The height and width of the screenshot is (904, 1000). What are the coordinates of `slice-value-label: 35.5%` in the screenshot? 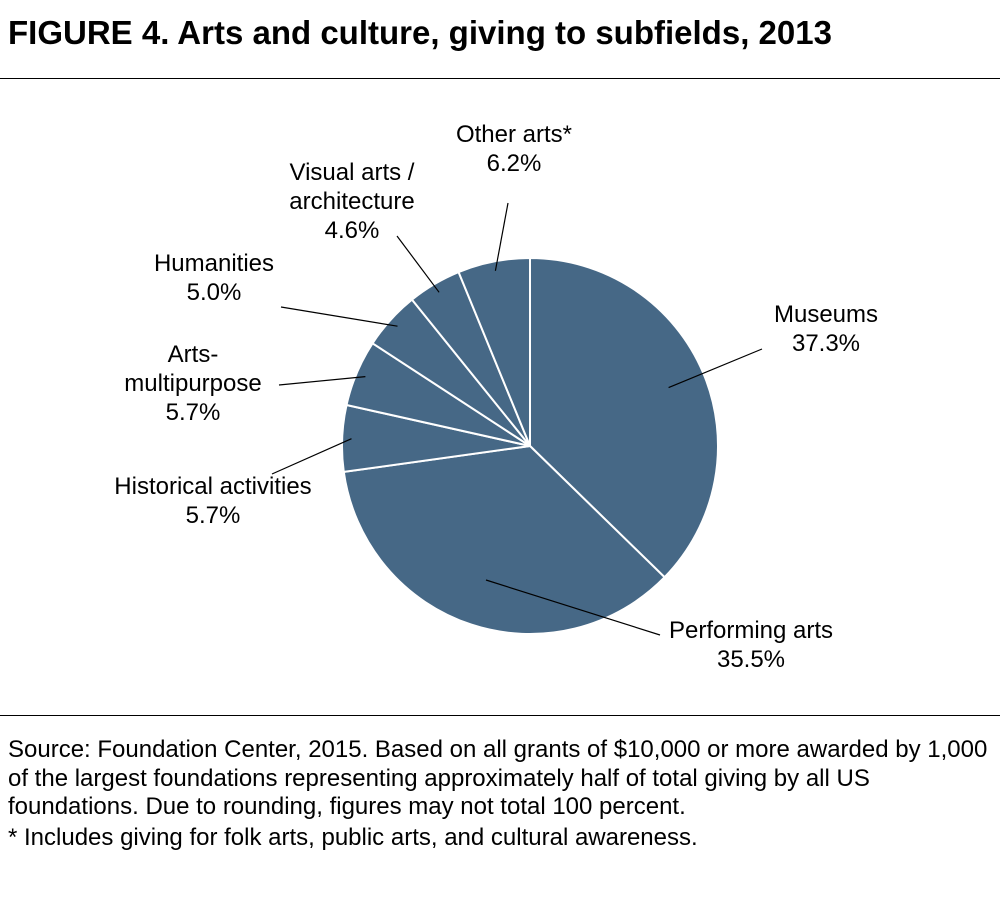 It's located at (751, 659).